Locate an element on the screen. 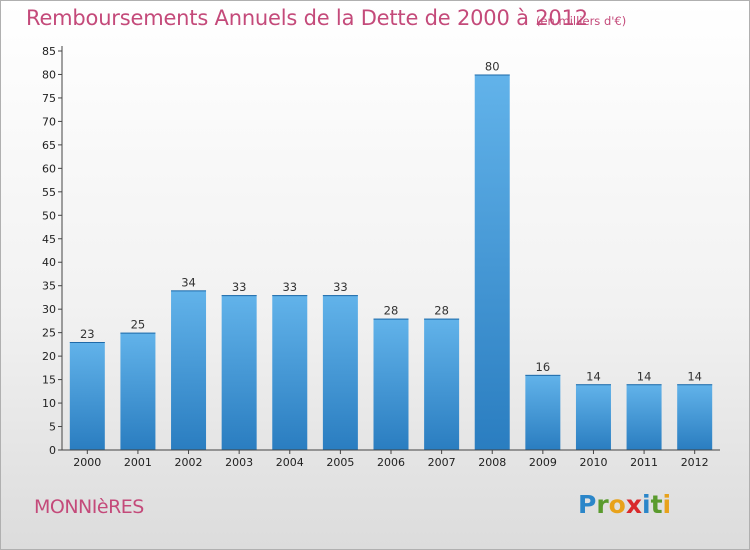  x-tick-label: 2003 is located at coordinates (239, 462).